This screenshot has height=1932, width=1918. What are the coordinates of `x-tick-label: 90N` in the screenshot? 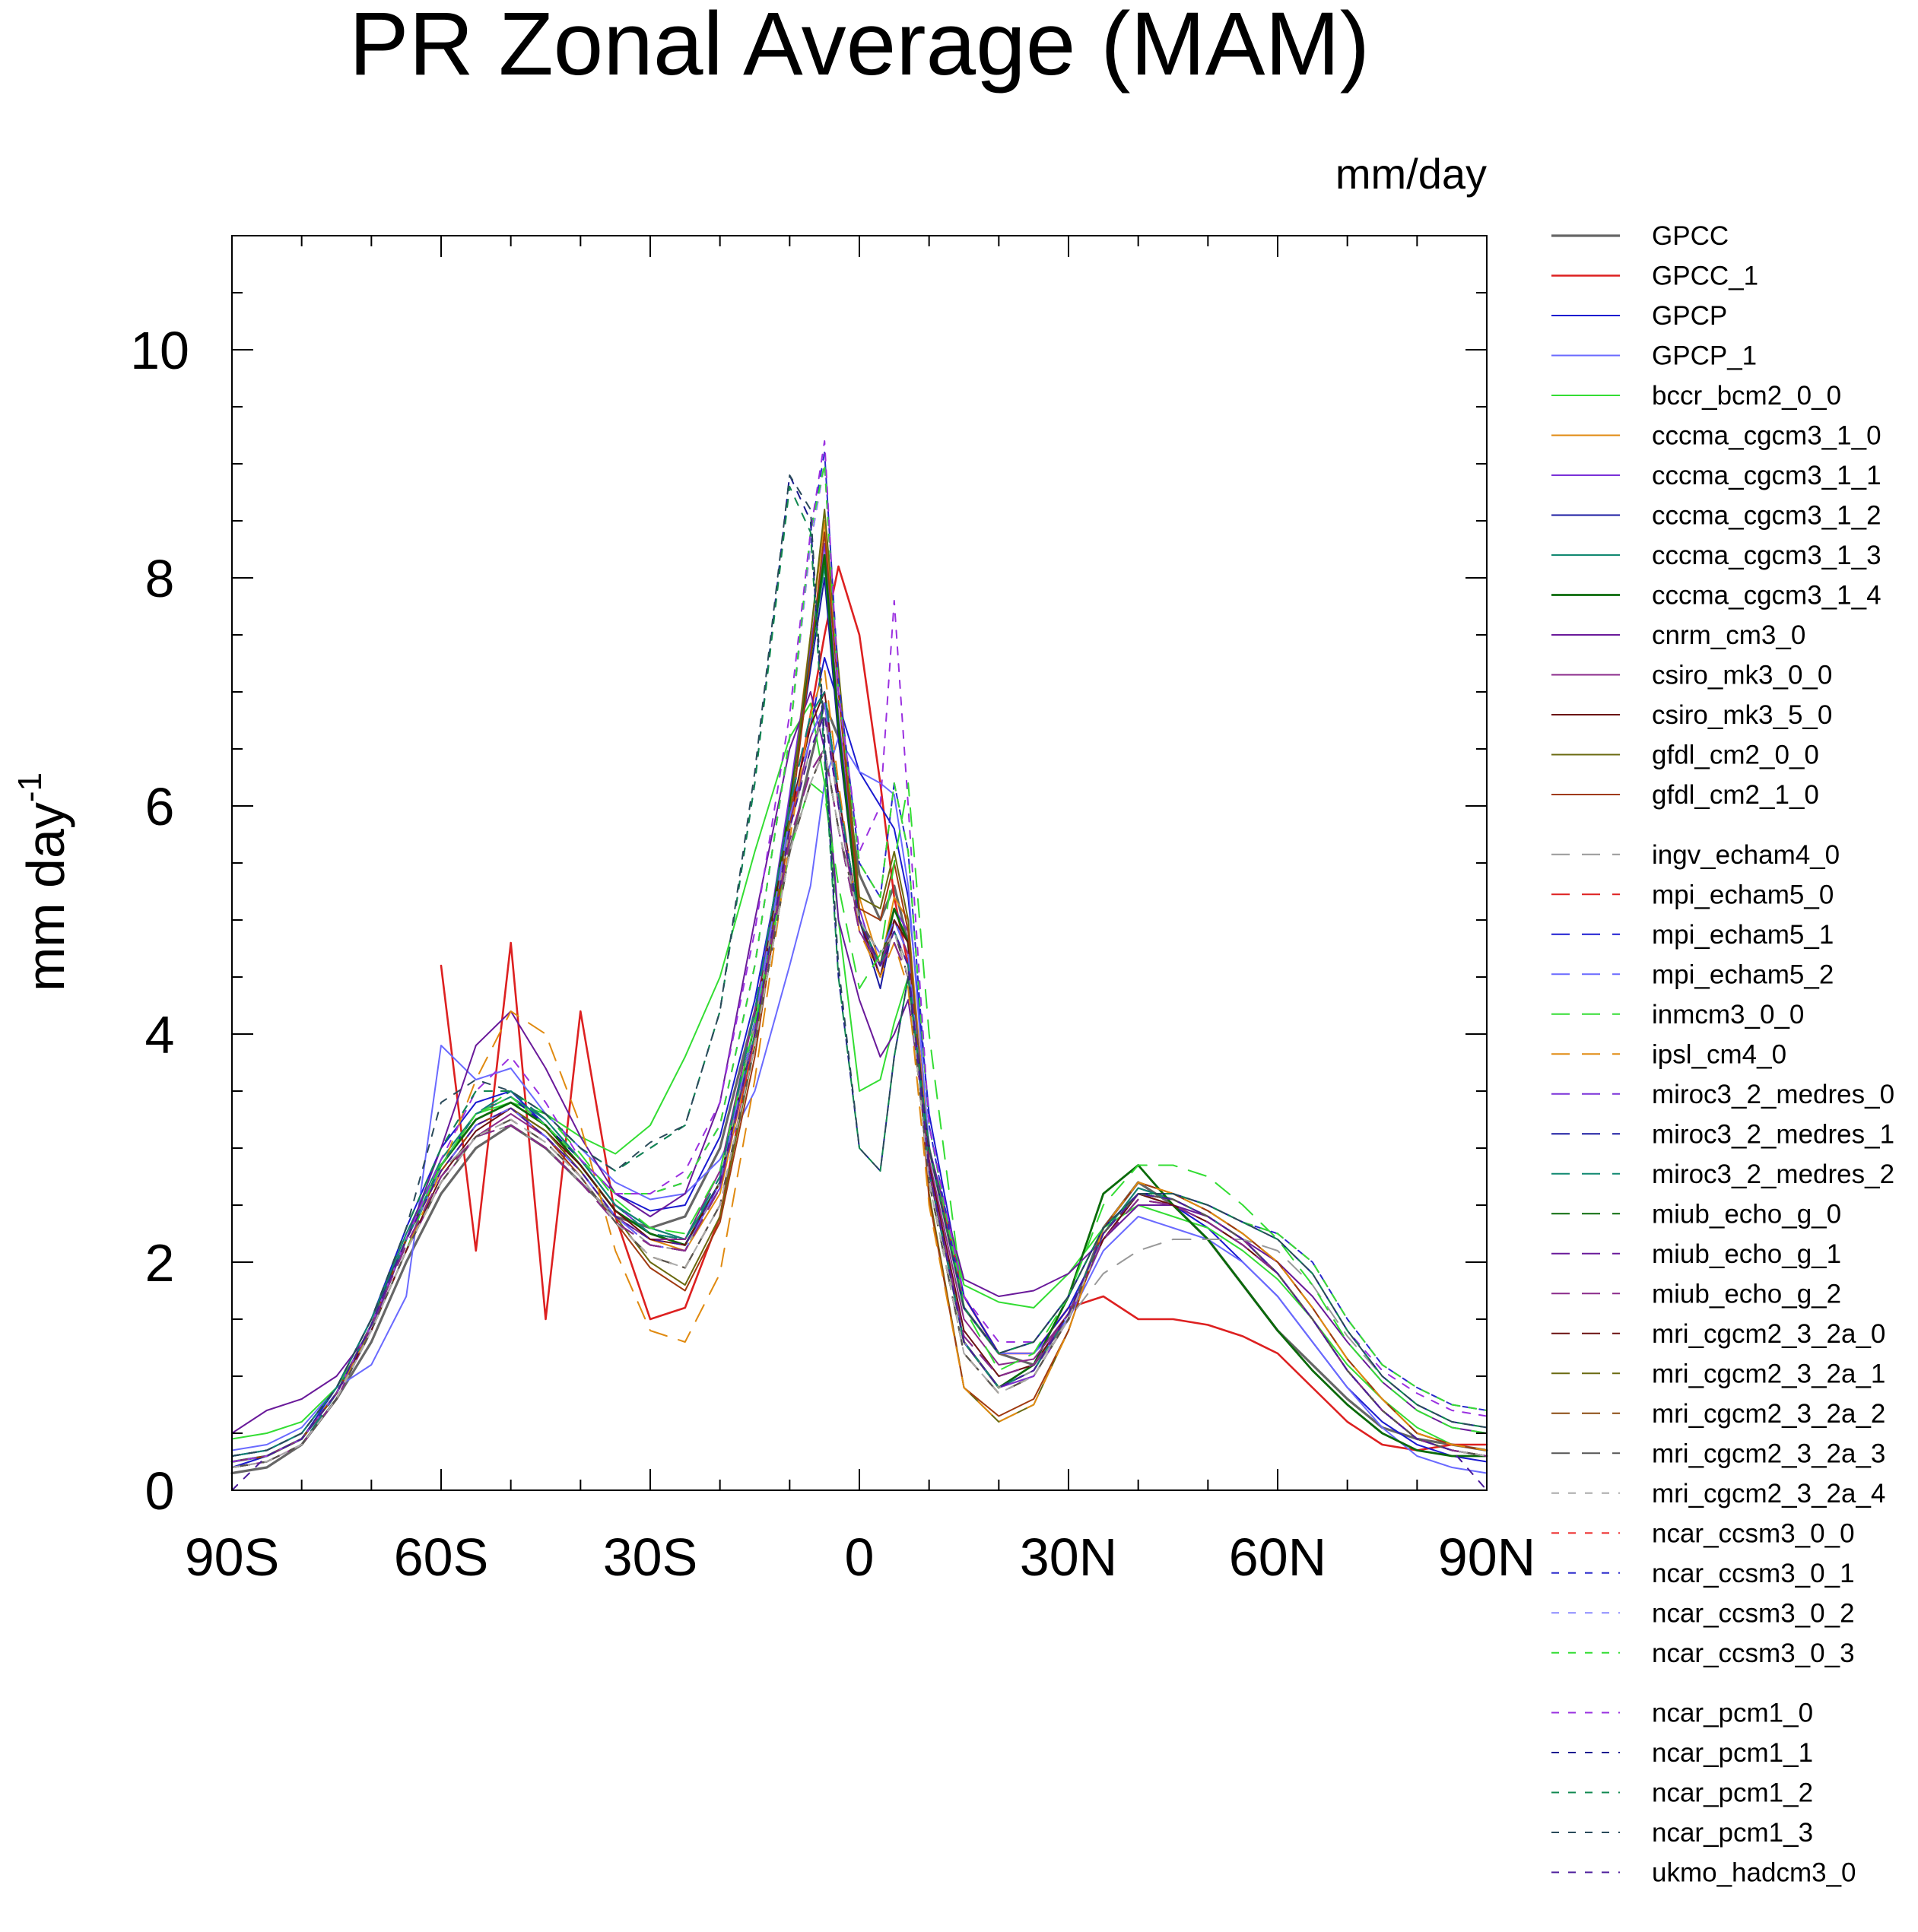 It's located at (1486, 1558).